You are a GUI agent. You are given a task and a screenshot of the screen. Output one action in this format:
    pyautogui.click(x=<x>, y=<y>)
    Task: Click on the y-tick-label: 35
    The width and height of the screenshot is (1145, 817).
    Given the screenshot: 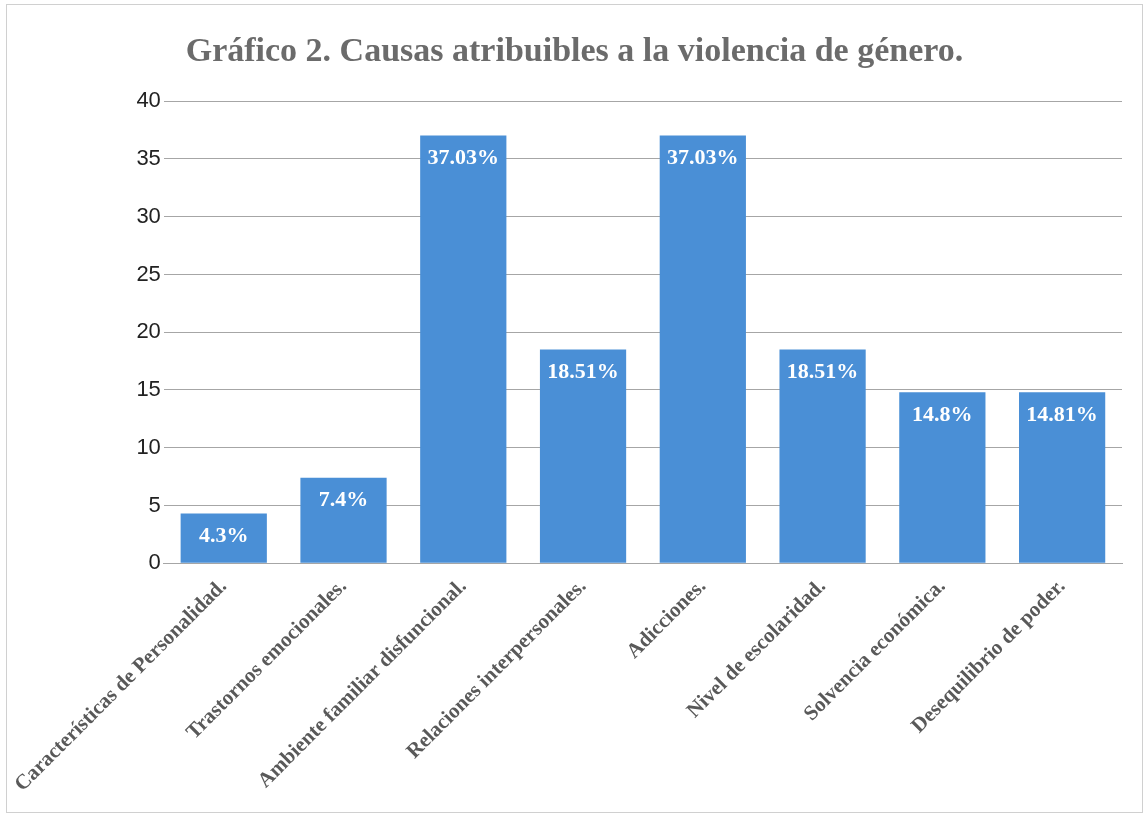 What is the action you would take?
    pyautogui.click(x=148, y=158)
    